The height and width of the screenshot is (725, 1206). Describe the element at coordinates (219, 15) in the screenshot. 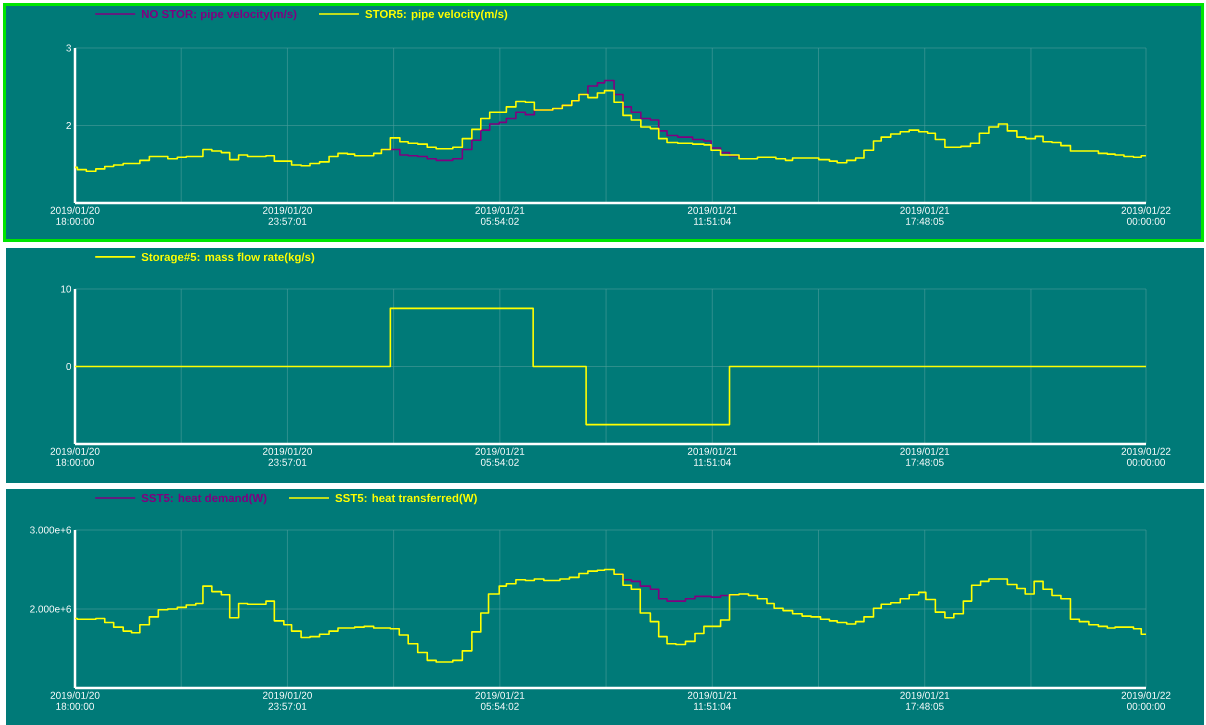

I see `legend-label: NO STOR: pipe velocity(m/s)` at that location.